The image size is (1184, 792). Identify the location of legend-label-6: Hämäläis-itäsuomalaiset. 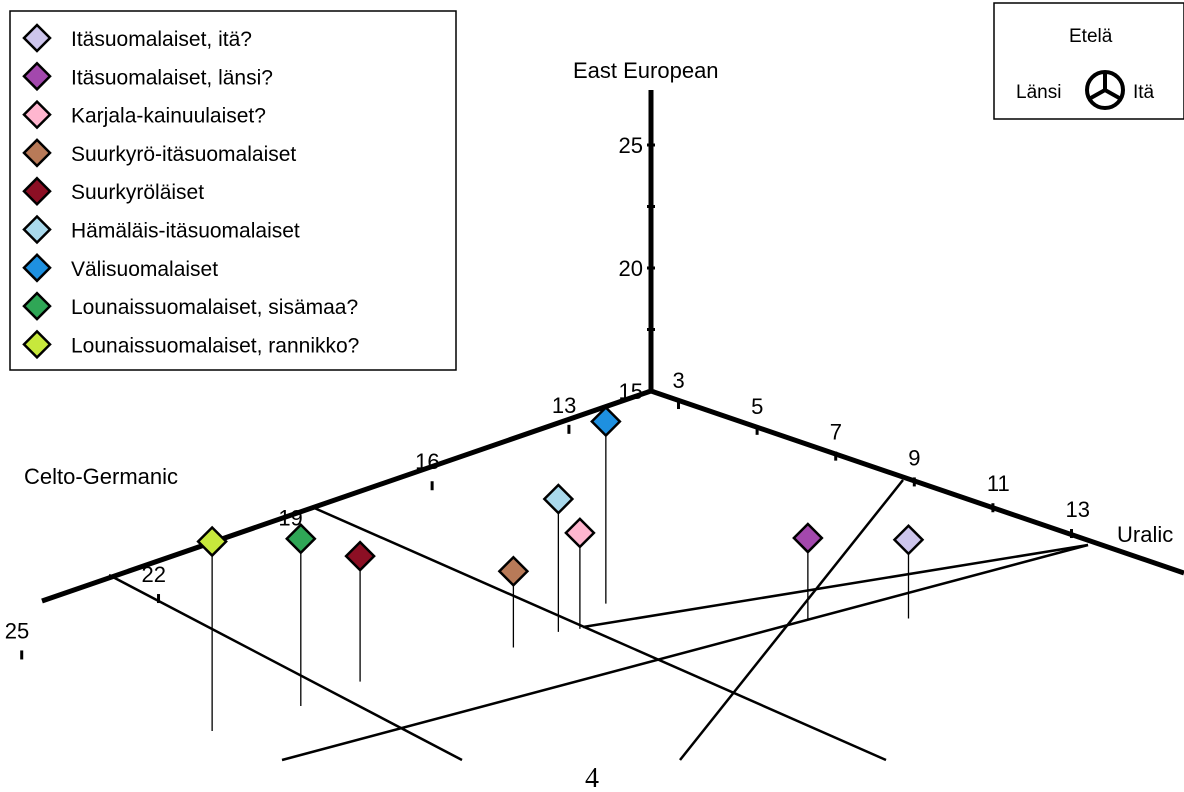
(185, 231).